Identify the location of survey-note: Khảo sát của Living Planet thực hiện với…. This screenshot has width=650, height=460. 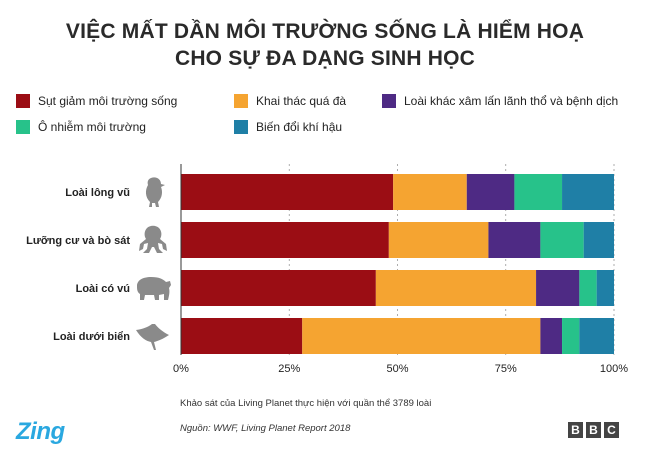
(306, 403).